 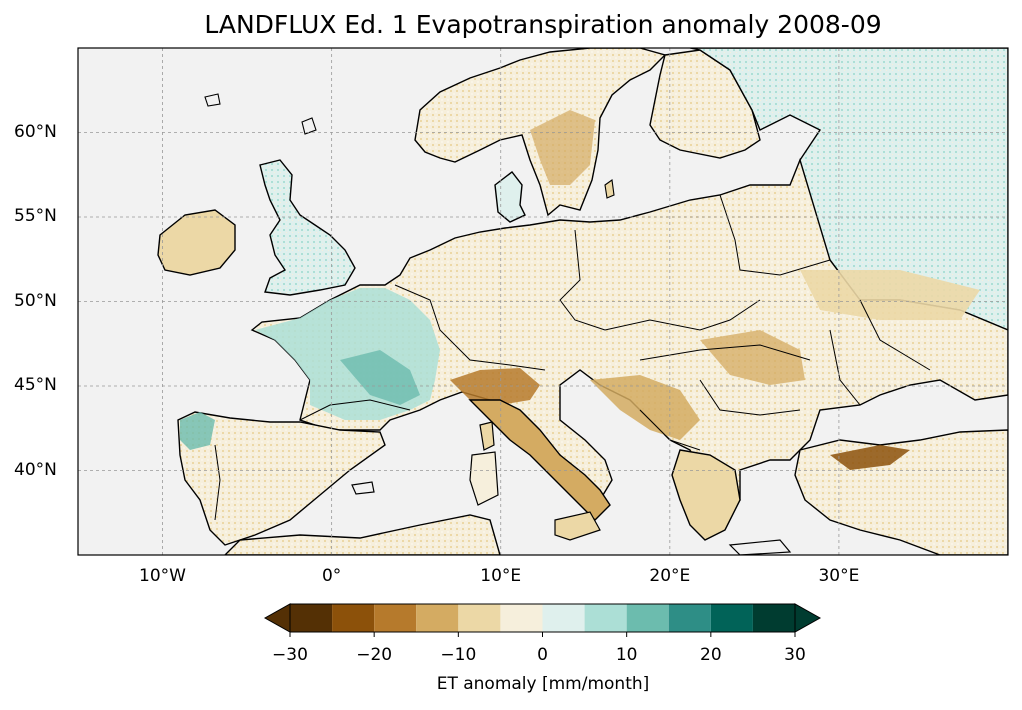 I want to click on colorbar, so click(x=542, y=620).